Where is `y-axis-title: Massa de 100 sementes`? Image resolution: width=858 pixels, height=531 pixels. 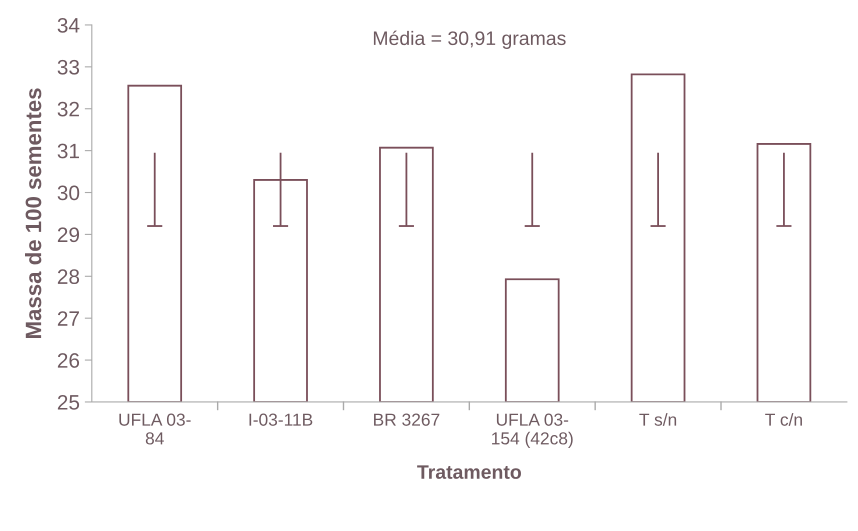
y-axis-title: Massa de 100 sementes is located at coordinates (33, 213).